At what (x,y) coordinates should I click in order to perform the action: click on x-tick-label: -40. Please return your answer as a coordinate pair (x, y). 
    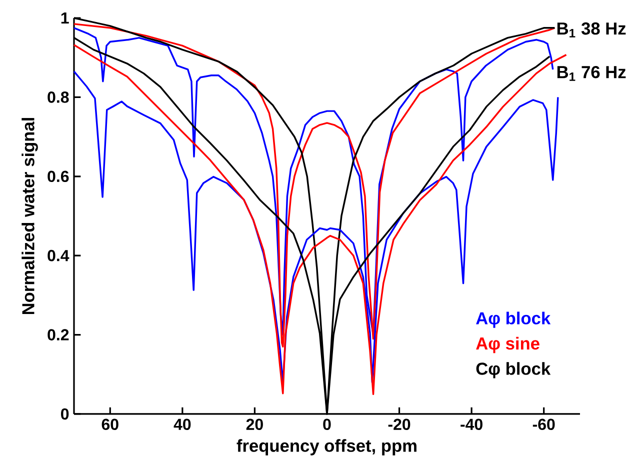
    Looking at the image, I should click on (471, 424).